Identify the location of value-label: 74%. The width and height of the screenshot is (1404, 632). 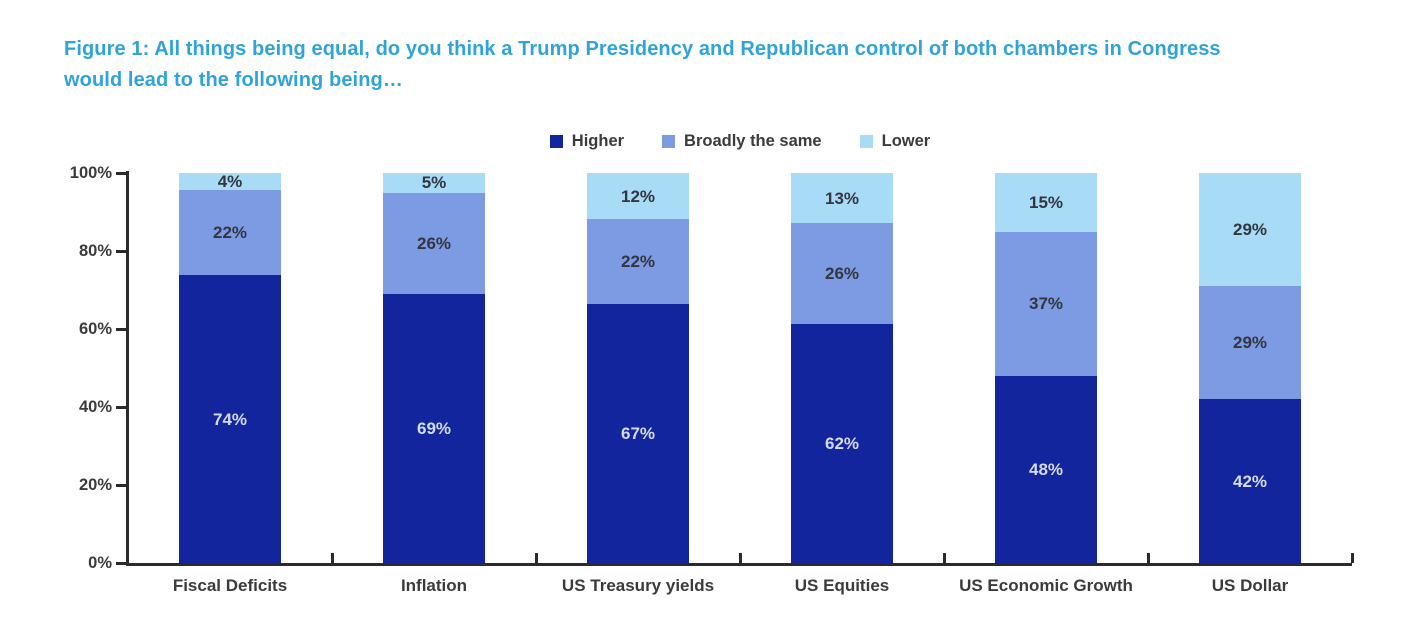
(230, 419).